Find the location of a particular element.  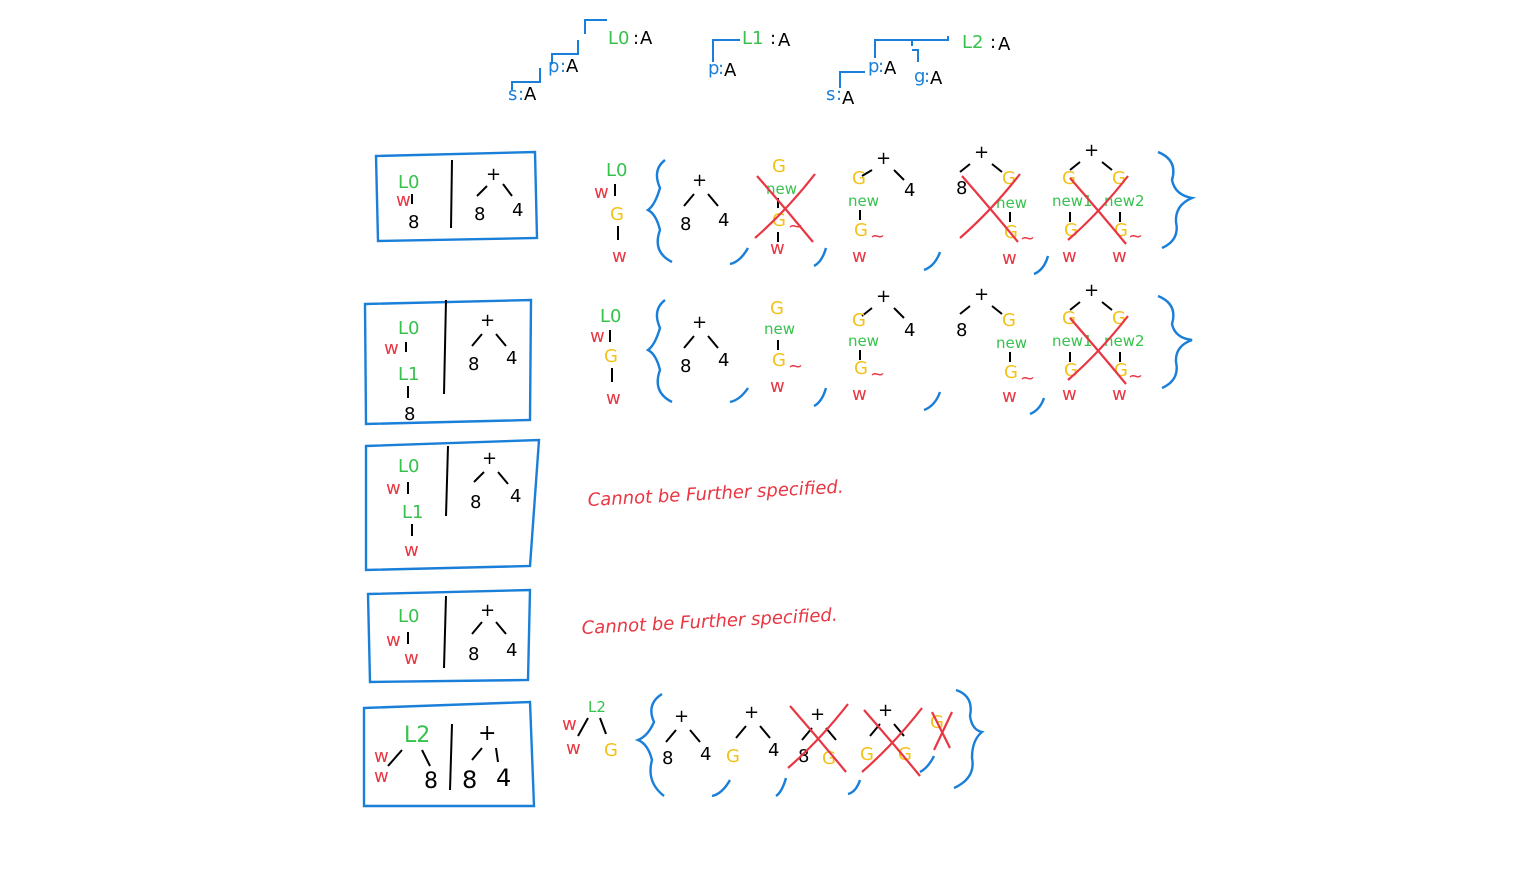

row-1-c5-label2: new2 is located at coordinates (1124, 201).